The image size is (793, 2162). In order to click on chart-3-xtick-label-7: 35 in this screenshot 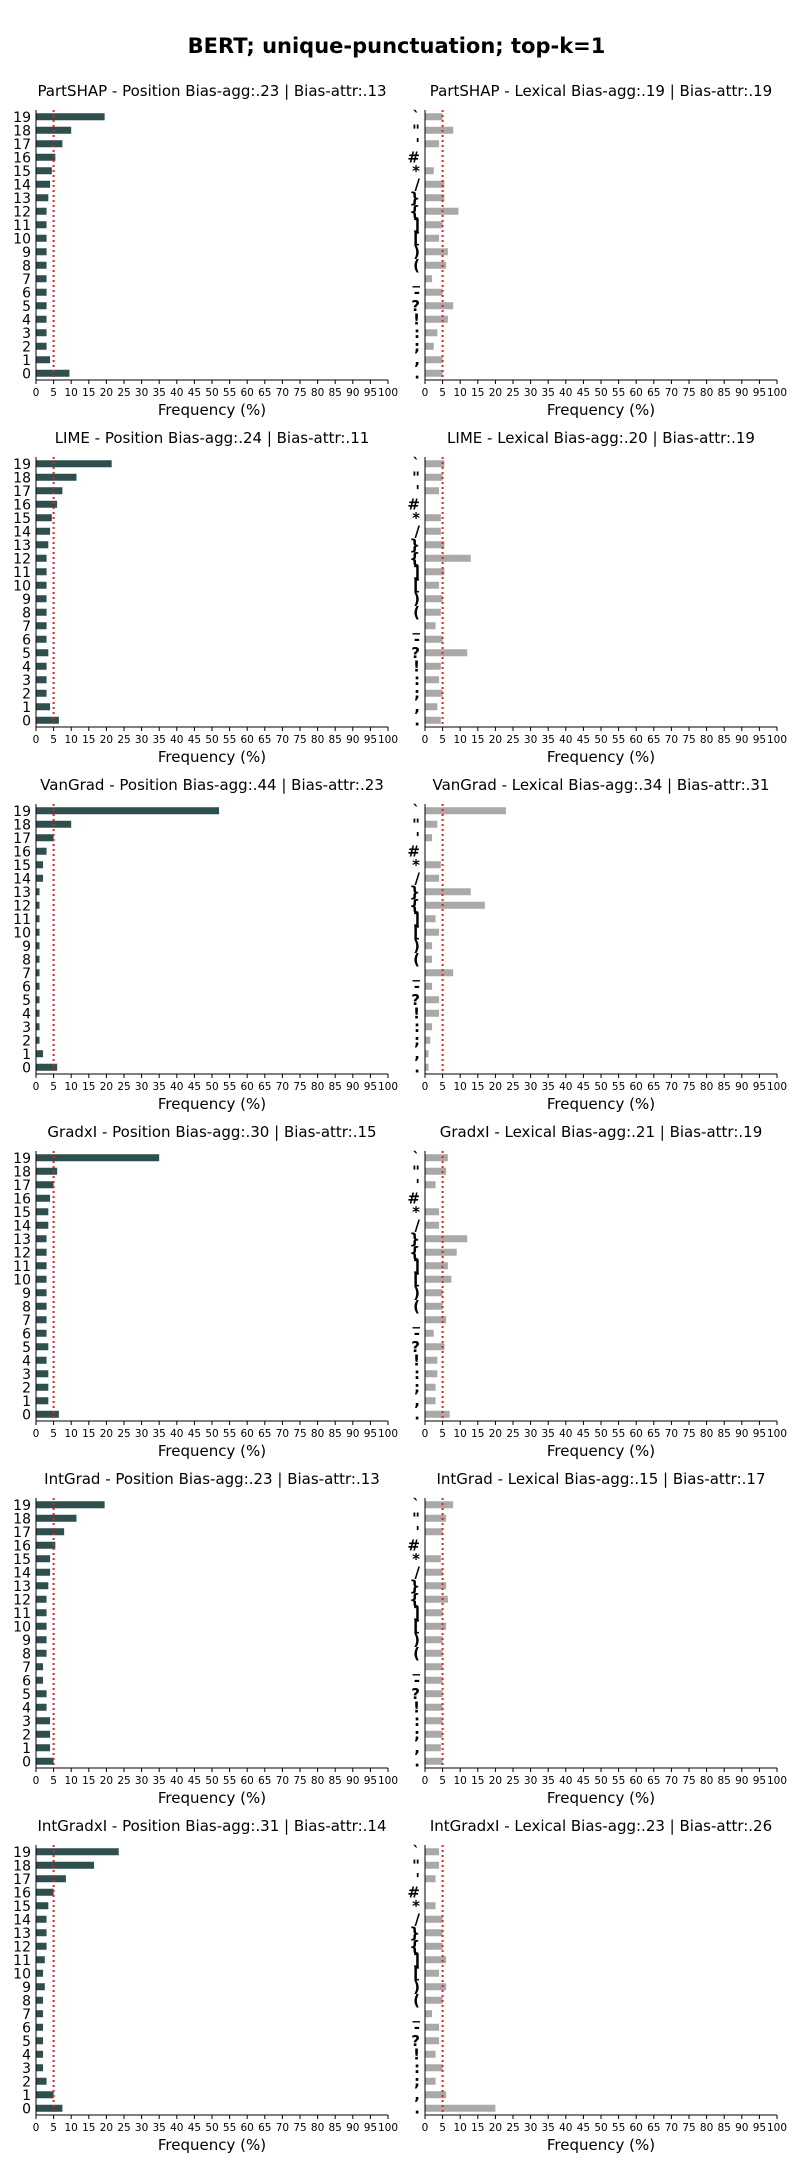, I will do `click(159, 740)`.